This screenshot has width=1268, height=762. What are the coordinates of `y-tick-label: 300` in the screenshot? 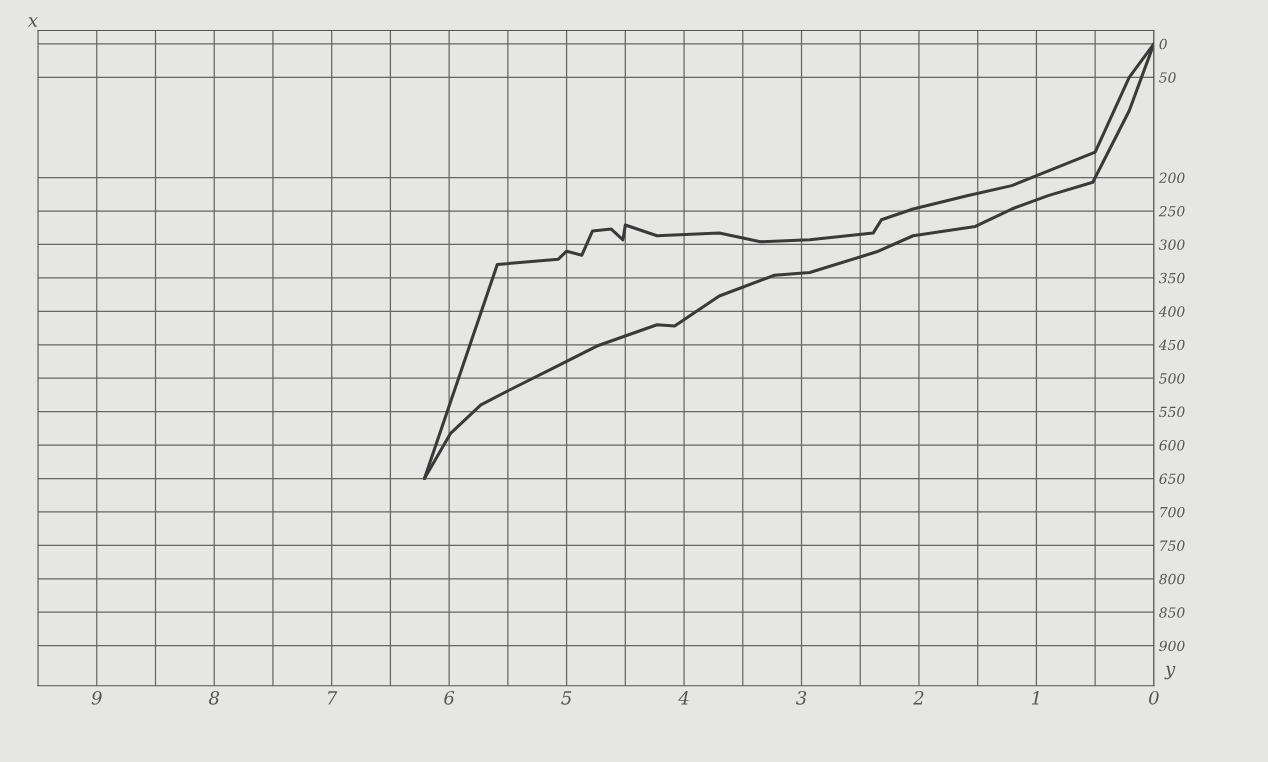 It's located at (1171, 244).